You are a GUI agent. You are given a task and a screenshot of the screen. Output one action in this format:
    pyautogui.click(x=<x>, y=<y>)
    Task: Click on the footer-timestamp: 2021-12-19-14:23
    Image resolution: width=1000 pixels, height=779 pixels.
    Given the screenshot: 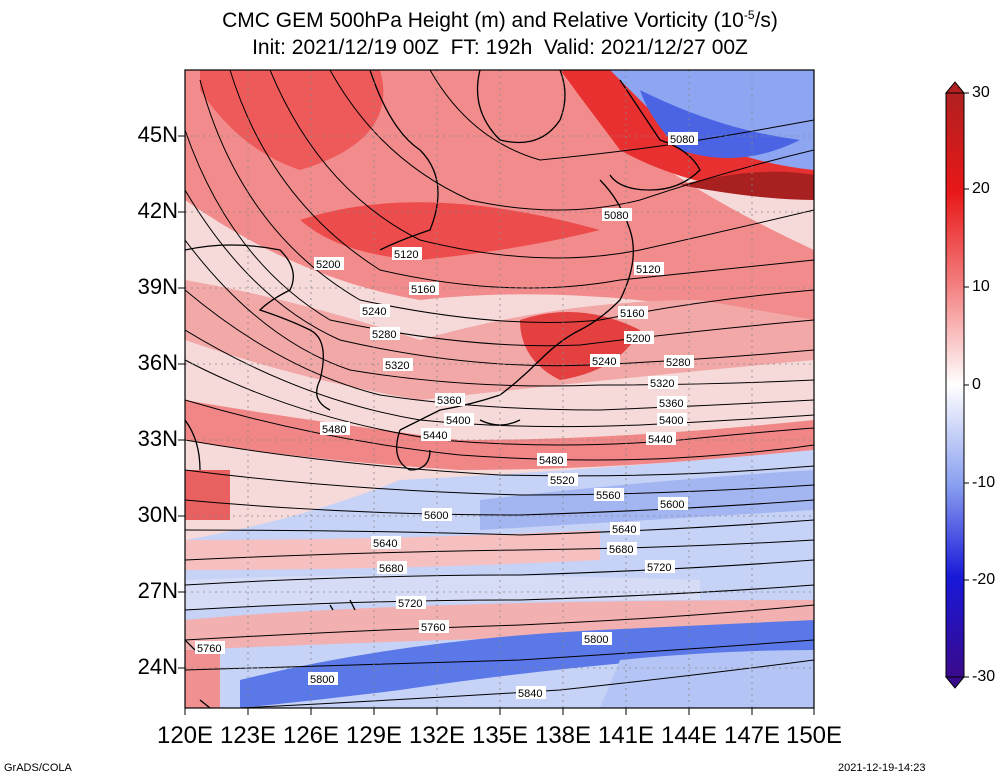 What is the action you would take?
    pyautogui.click(x=882, y=768)
    